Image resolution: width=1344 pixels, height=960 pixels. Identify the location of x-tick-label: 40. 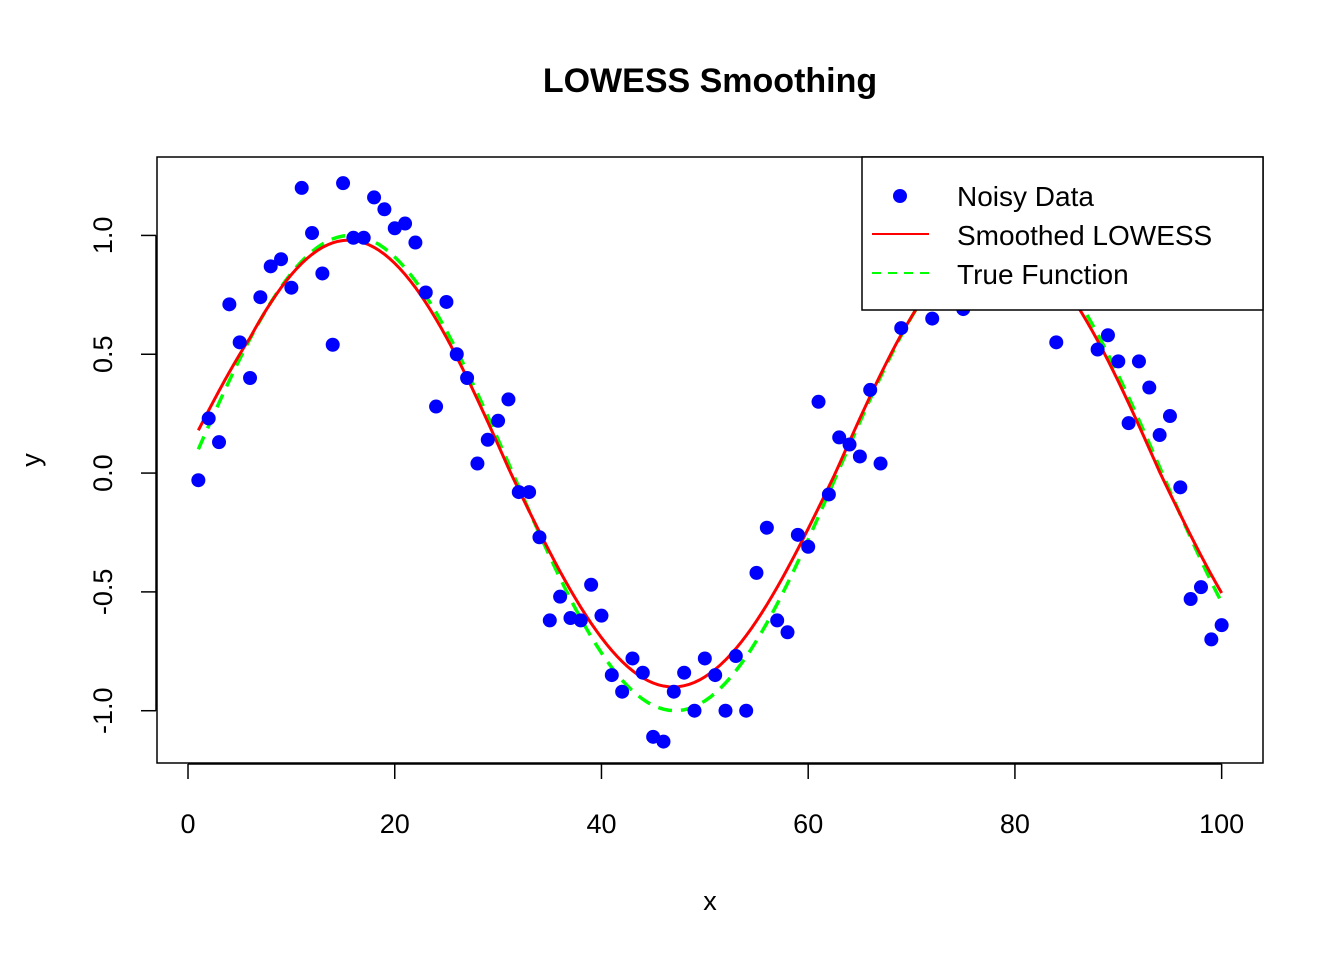
(601, 824).